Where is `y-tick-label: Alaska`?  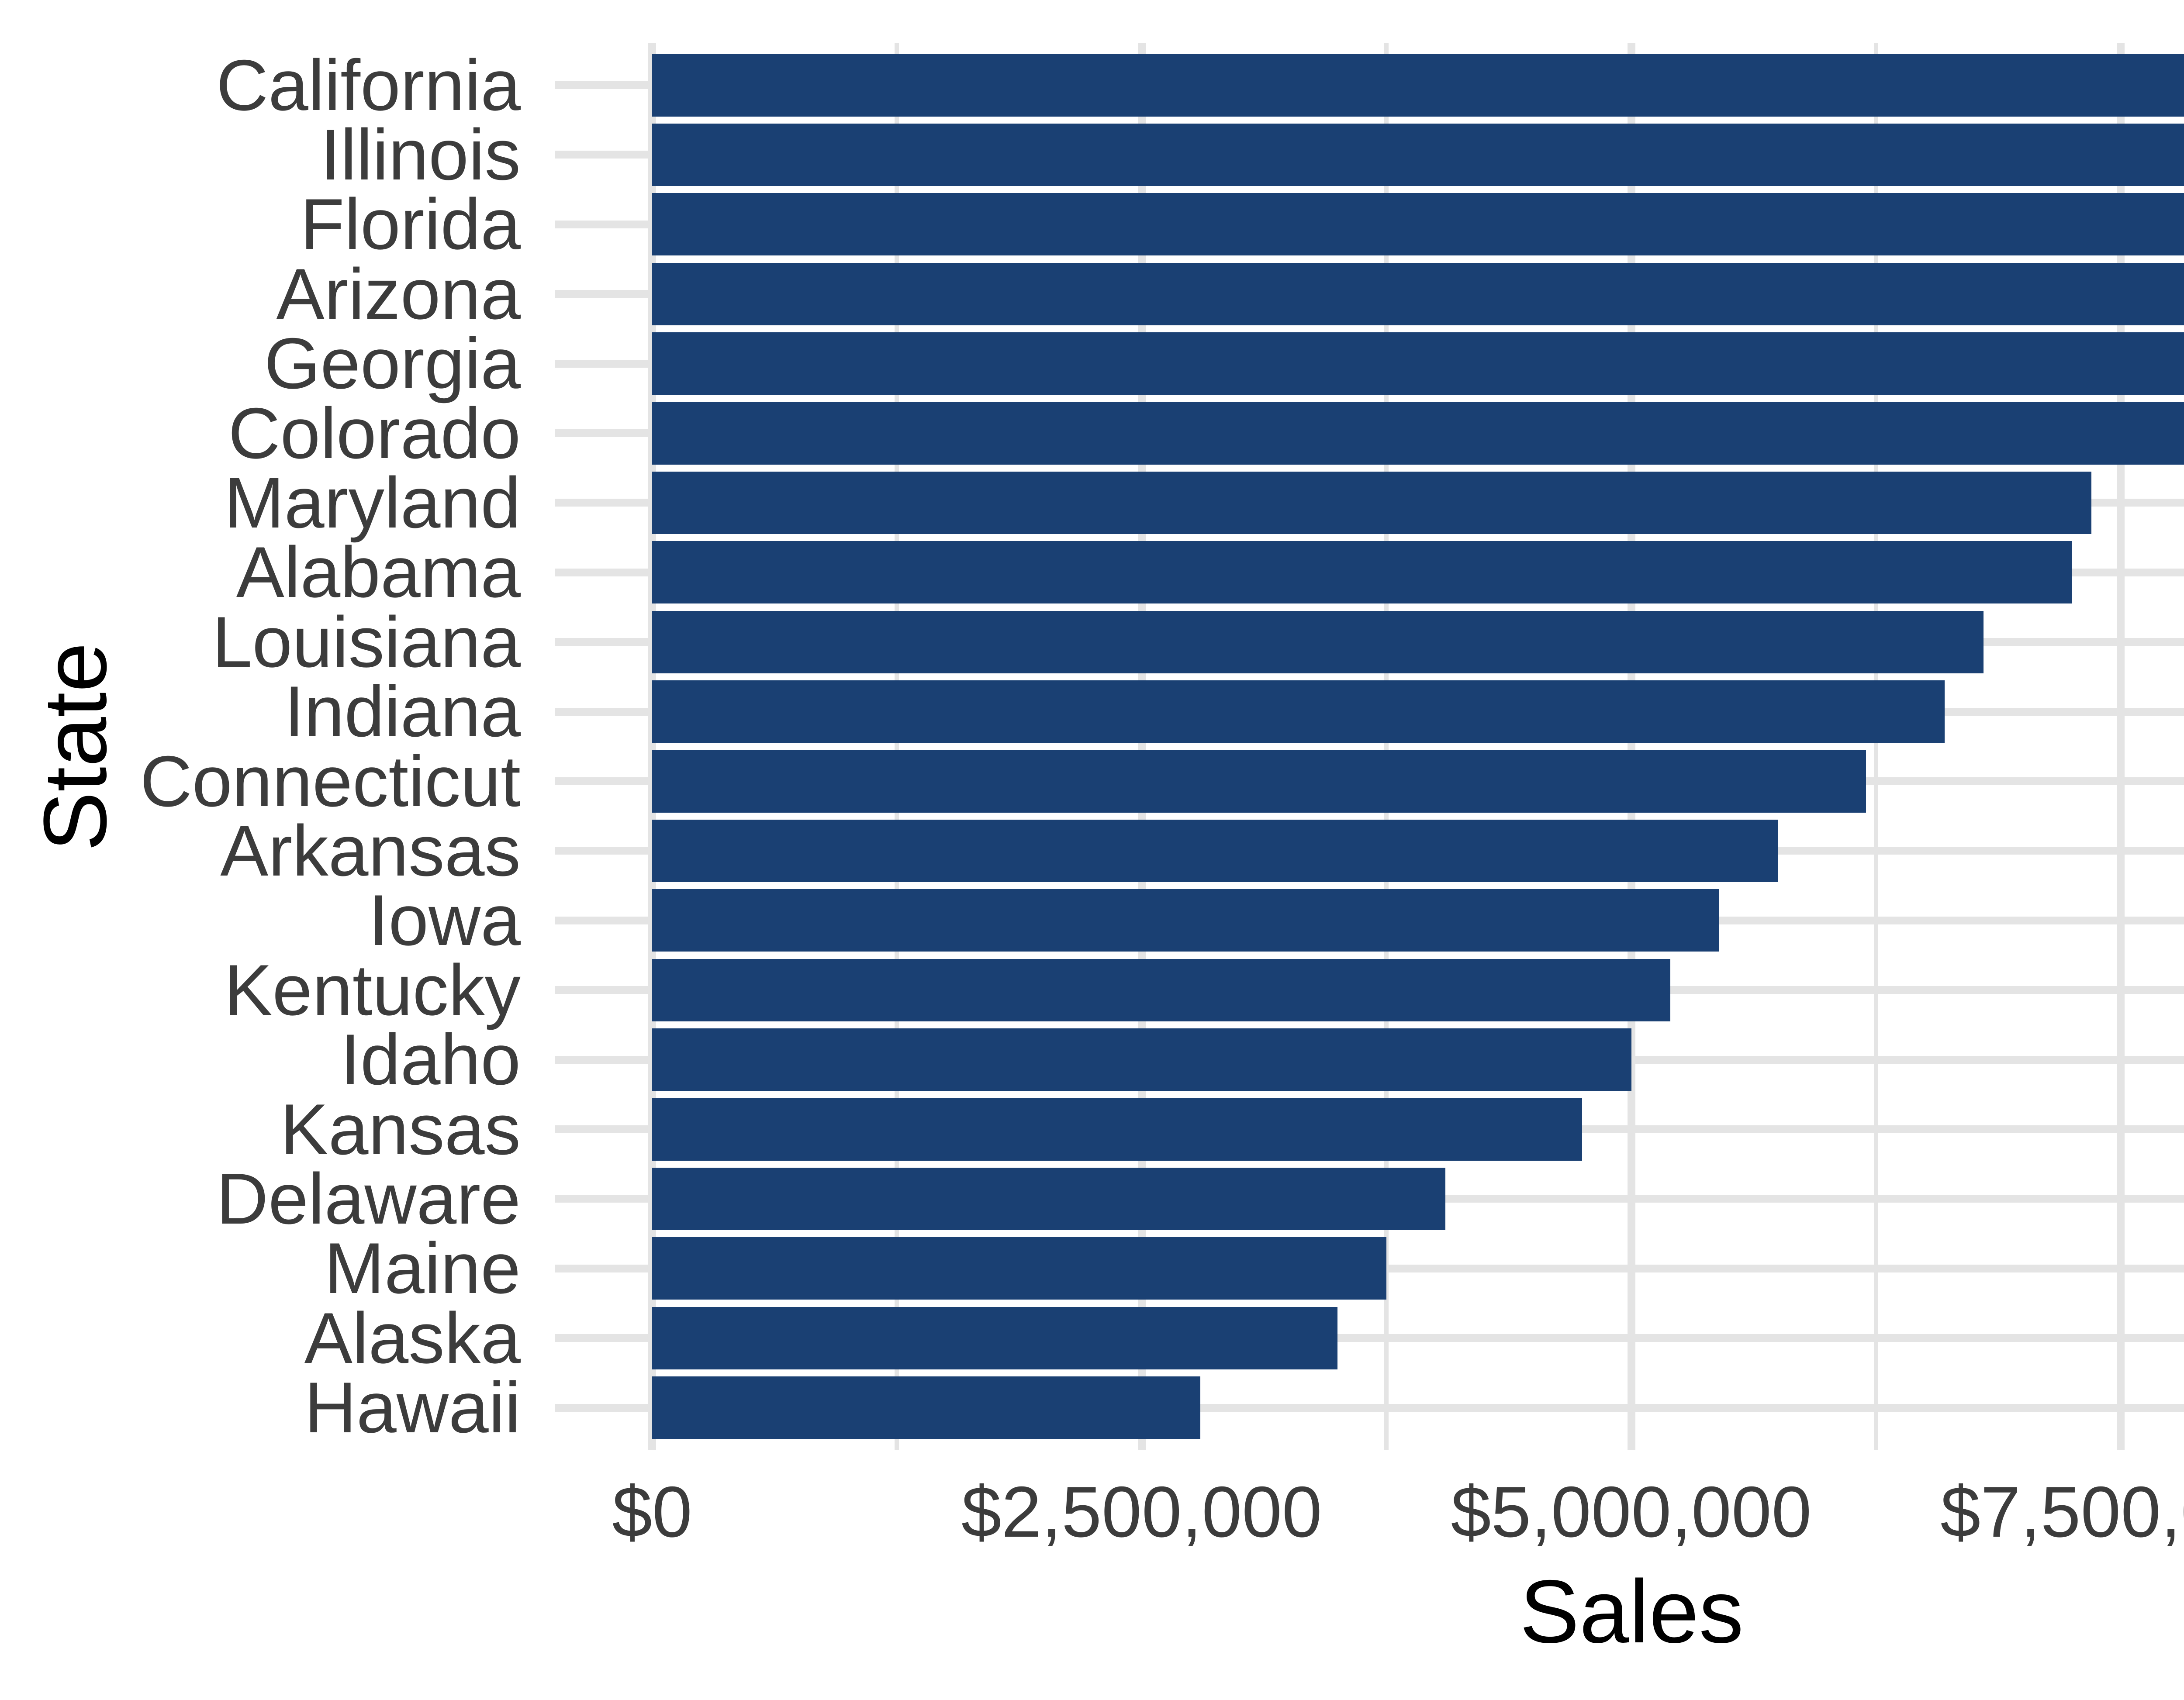 y-tick-label: Alaska is located at coordinates (412, 1337).